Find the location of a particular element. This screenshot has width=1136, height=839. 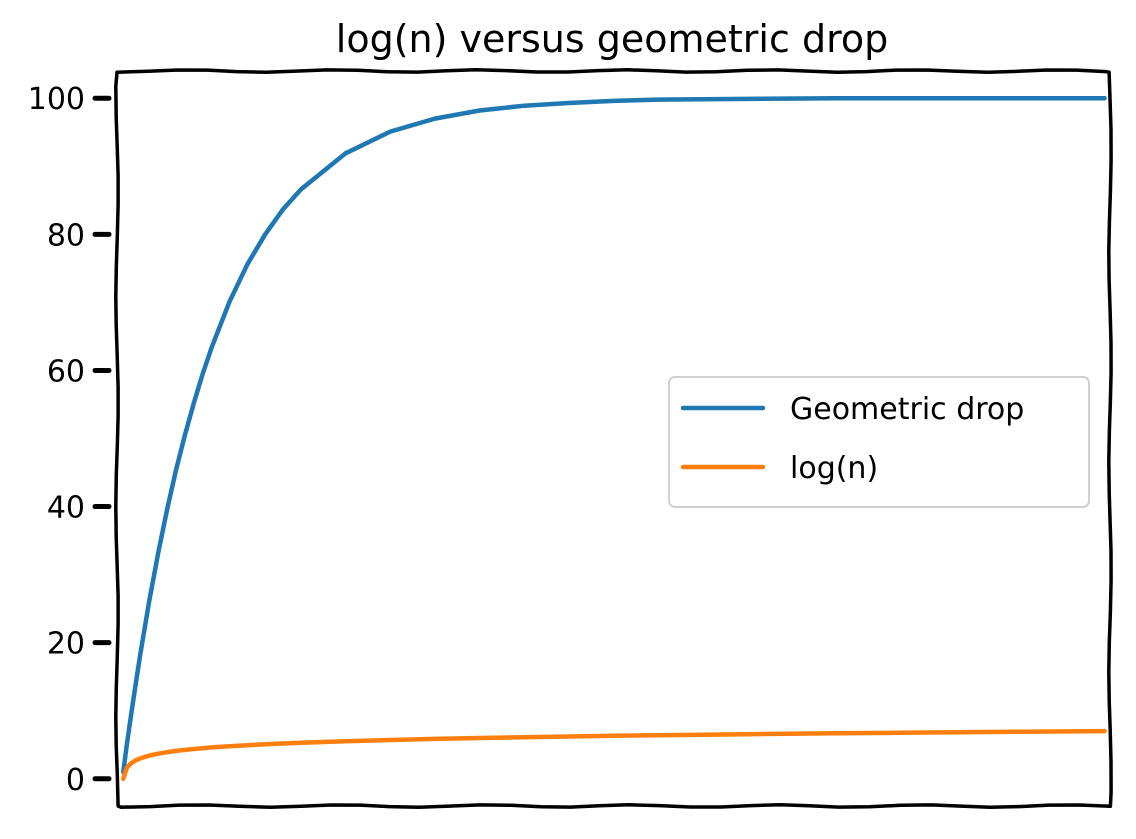

y-tick-label: 0 is located at coordinates (75, 780).